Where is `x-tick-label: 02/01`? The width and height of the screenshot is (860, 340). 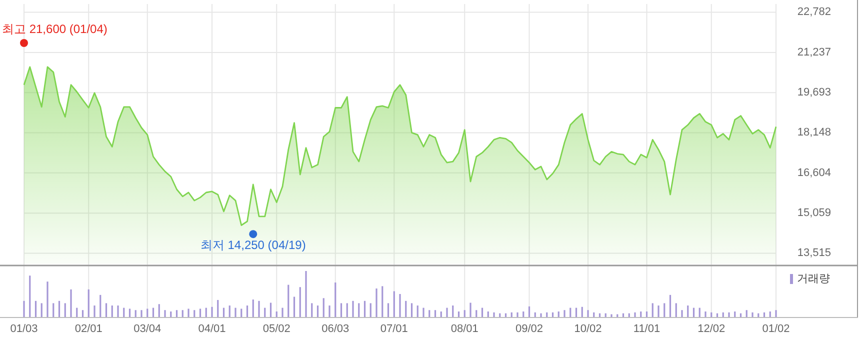
x-tick-label: 02/01 is located at coordinates (88, 329).